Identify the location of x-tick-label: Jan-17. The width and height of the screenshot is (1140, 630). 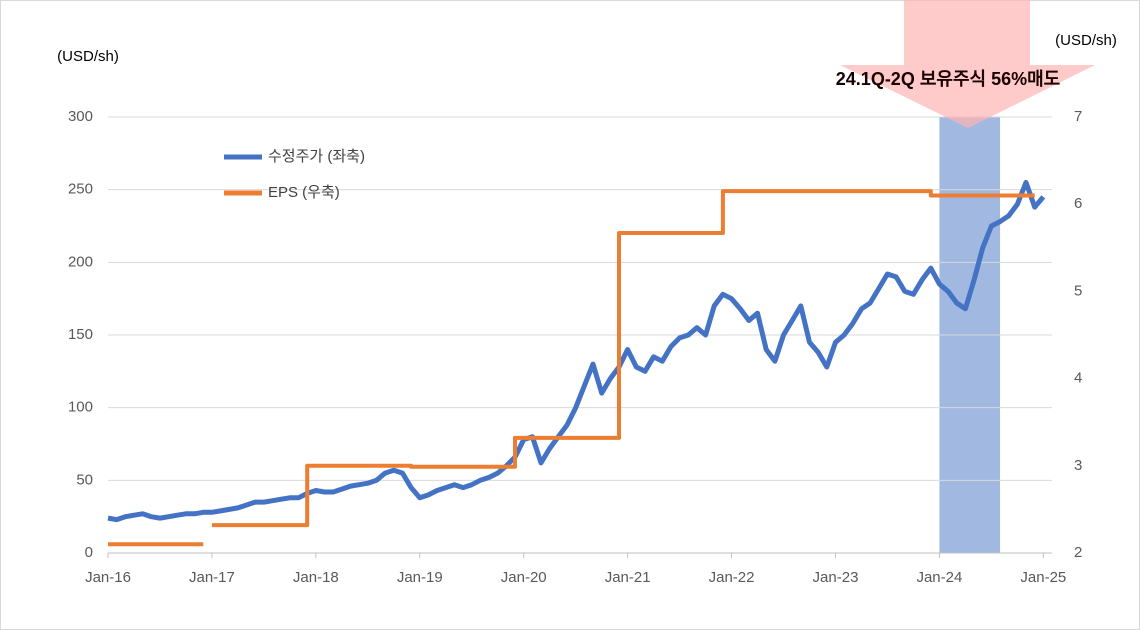
(212, 577).